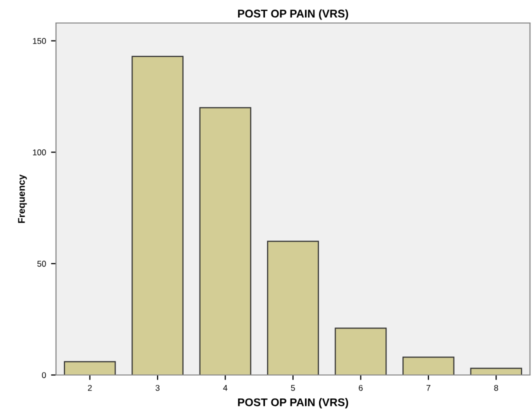 This screenshot has height=415, width=532. What do you see at coordinates (22, 198) in the screenshot?
I see `y-axis-title: Frequency` at bounding box center [22, 198].